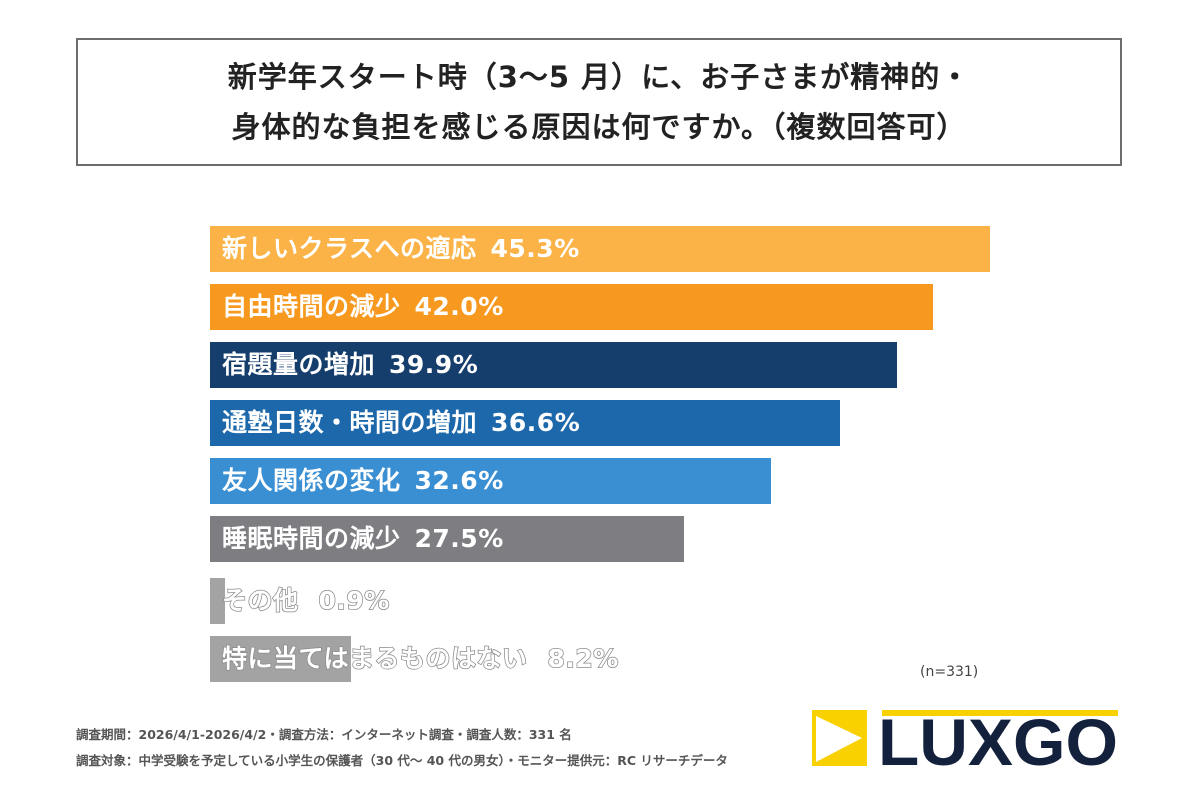  Describe the element at coordinates (374, 658) in the screenshot. I see `category-label: 特に当てはまるものはない` at that location.